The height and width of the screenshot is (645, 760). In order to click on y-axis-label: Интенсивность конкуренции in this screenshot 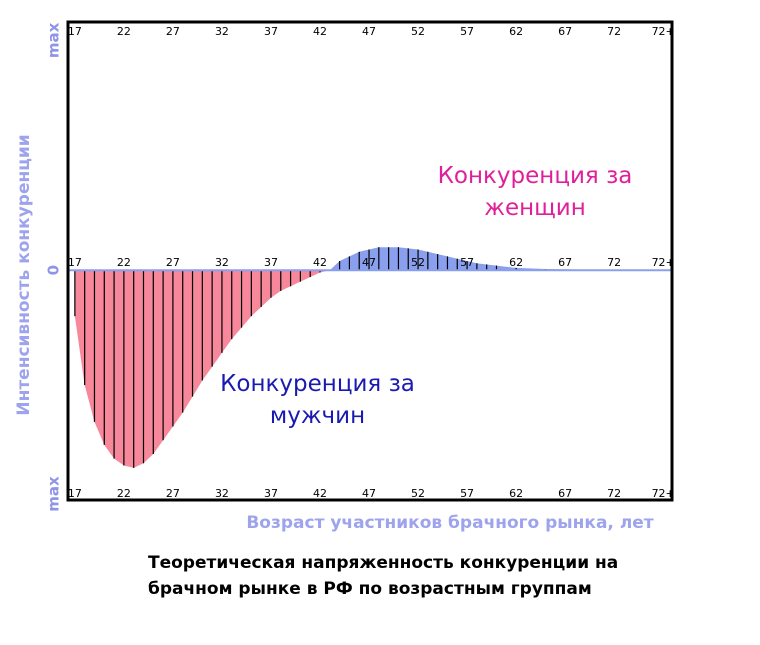, I will do `click(24, 274)`.